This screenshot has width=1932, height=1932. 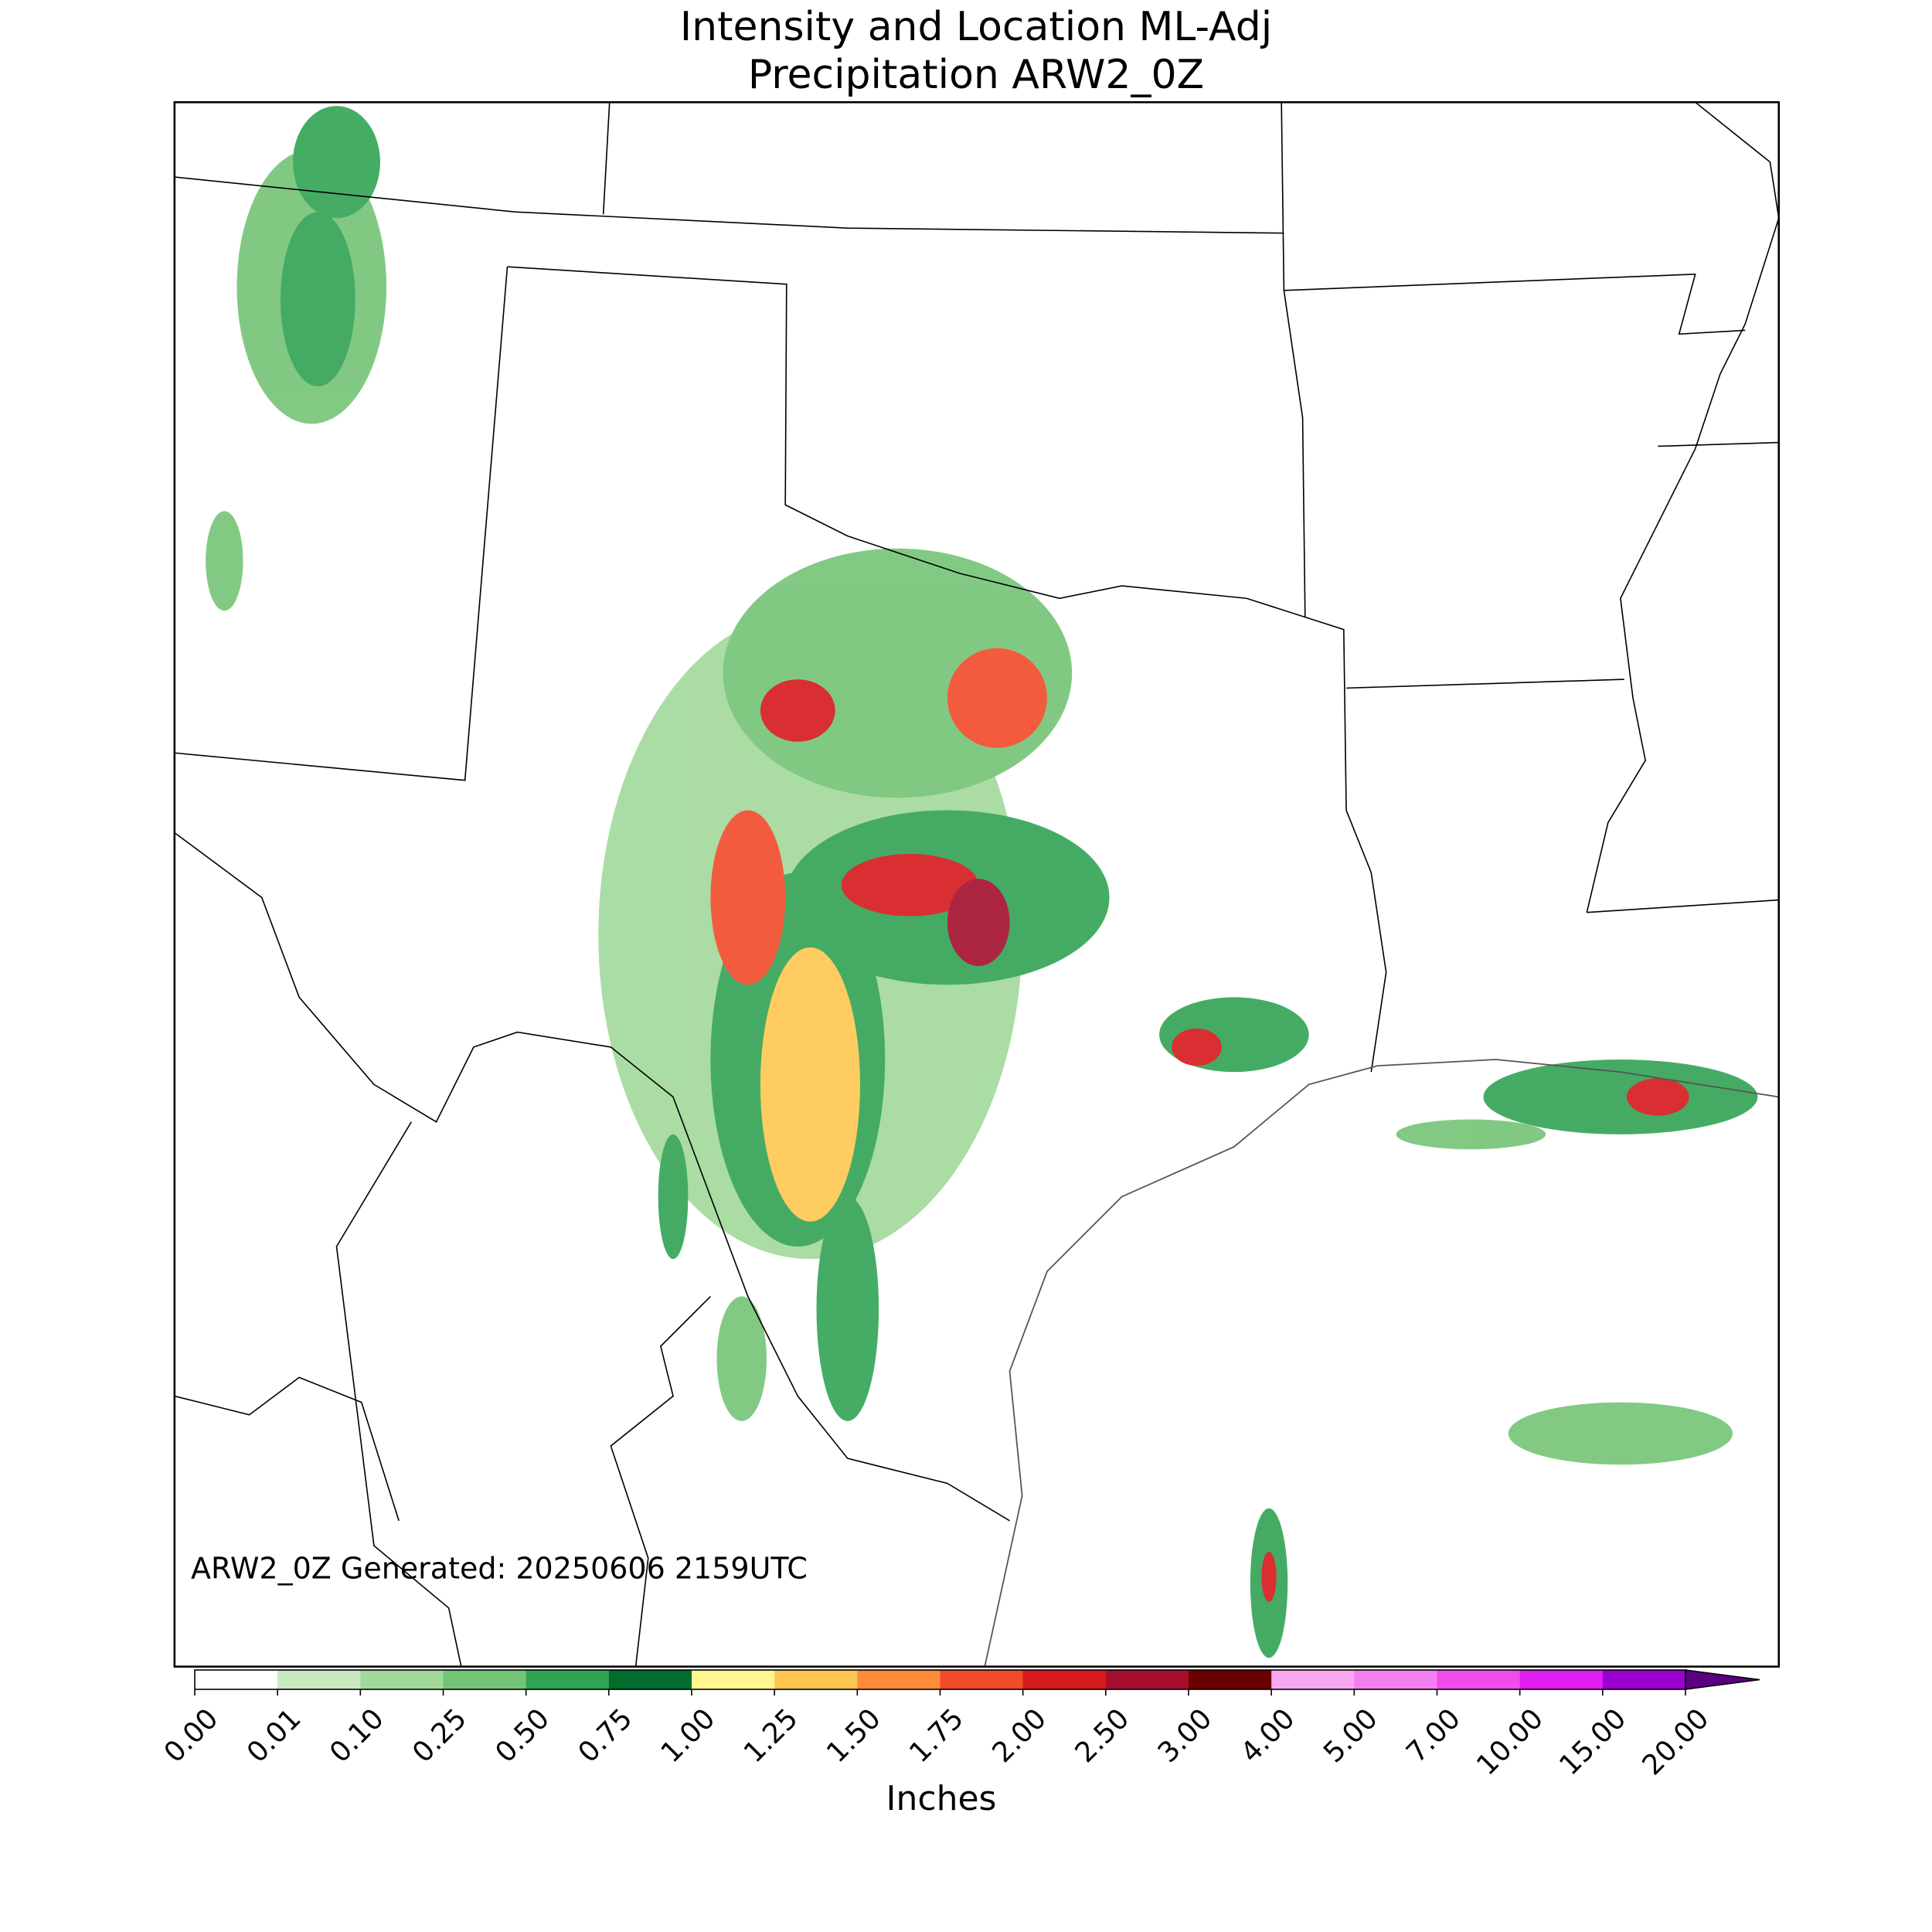 What do you see at coordinates (1103, 1736) in the screenshot?
I see `colorbar-tick-label: 2.50` at bounding box center [1103, 1736].